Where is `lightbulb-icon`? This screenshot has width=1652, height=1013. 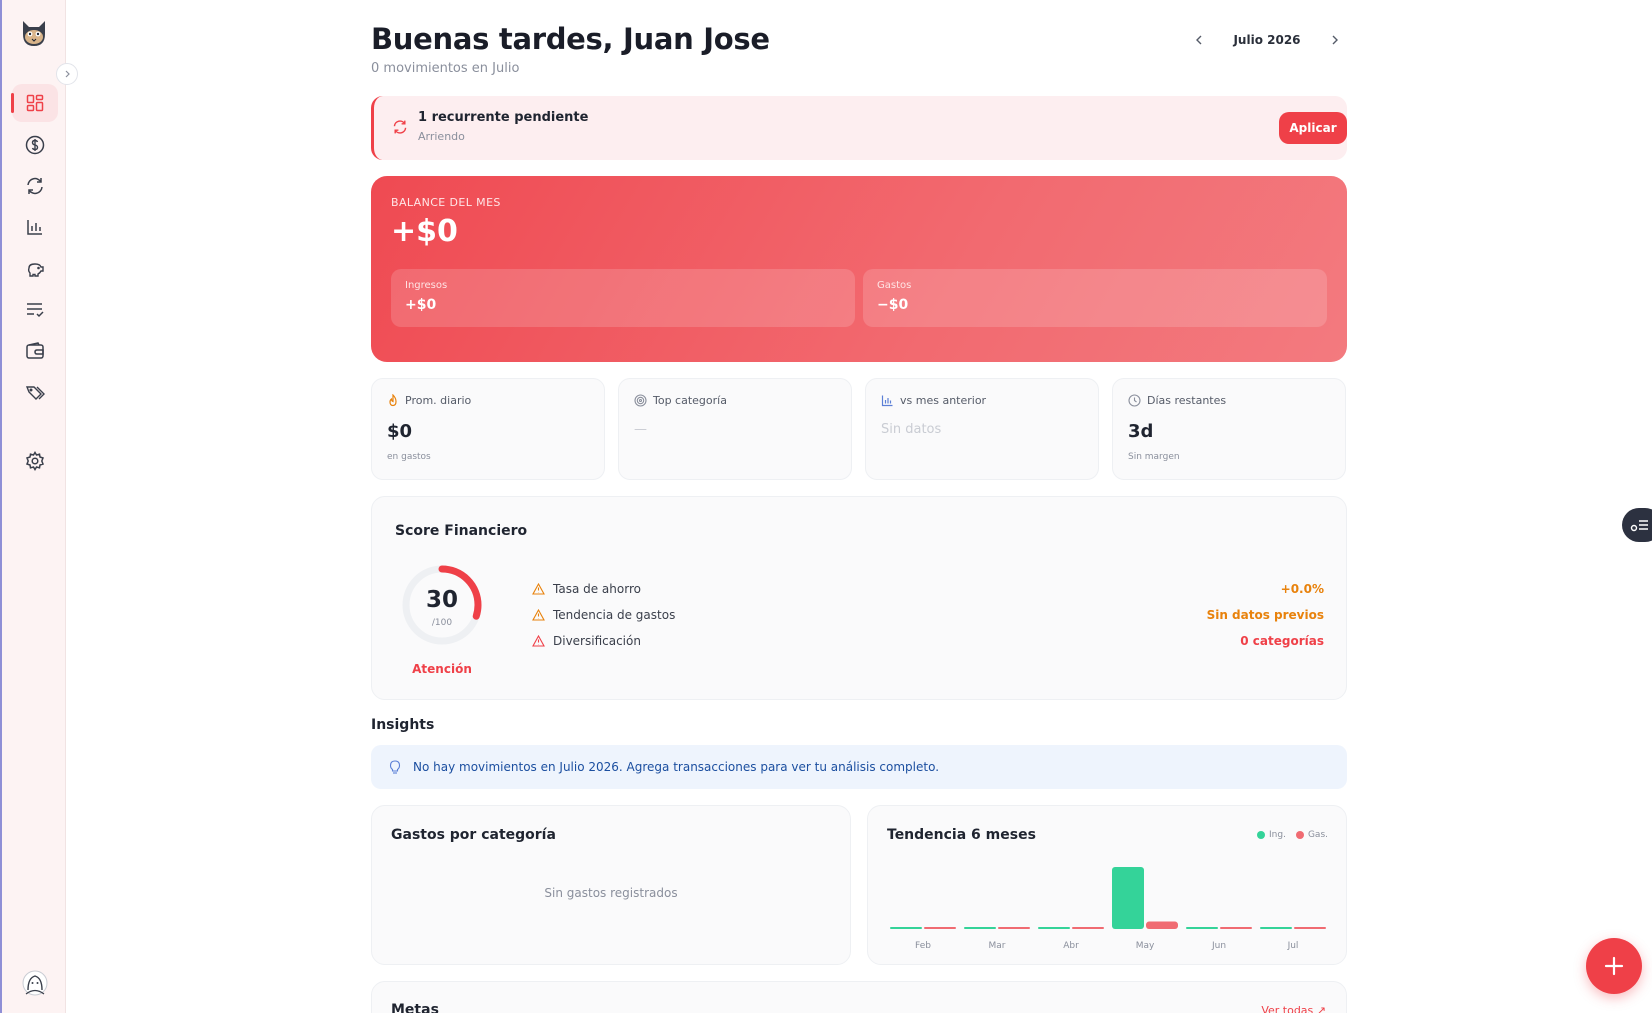
lightbulb-icon is located at coordinates (395, 766).